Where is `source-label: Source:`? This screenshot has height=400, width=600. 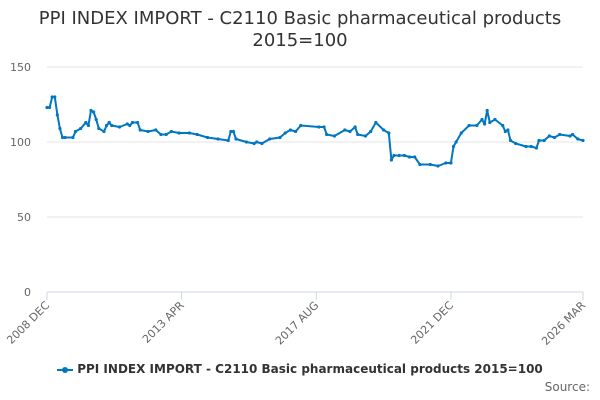 source-label: Source: is located at coordinates (567, 387).